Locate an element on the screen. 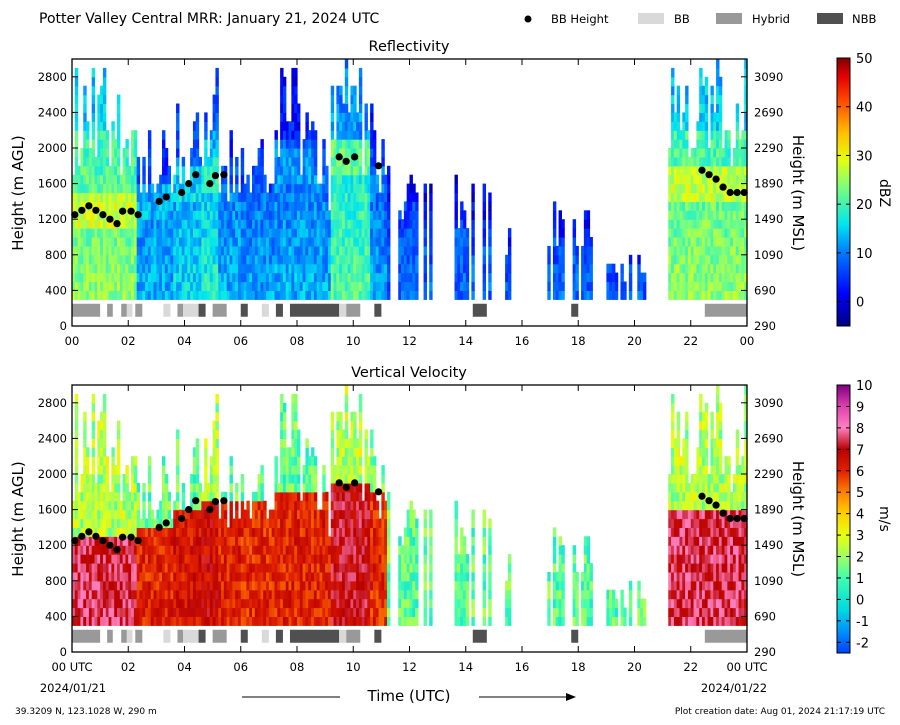 The image size is (900, 725). x-tick-label: 04 is located at coordinates (184, 341).